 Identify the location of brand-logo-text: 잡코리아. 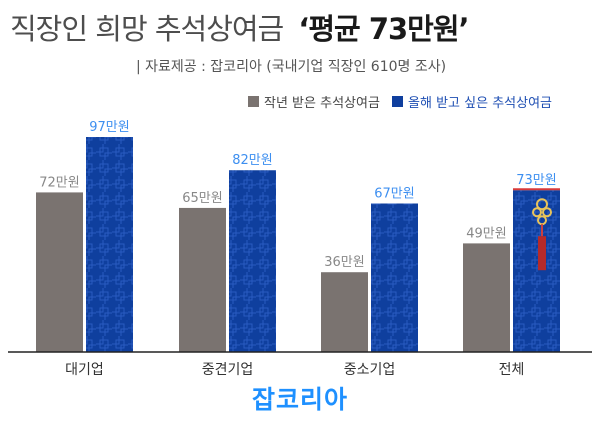
(299, 399).